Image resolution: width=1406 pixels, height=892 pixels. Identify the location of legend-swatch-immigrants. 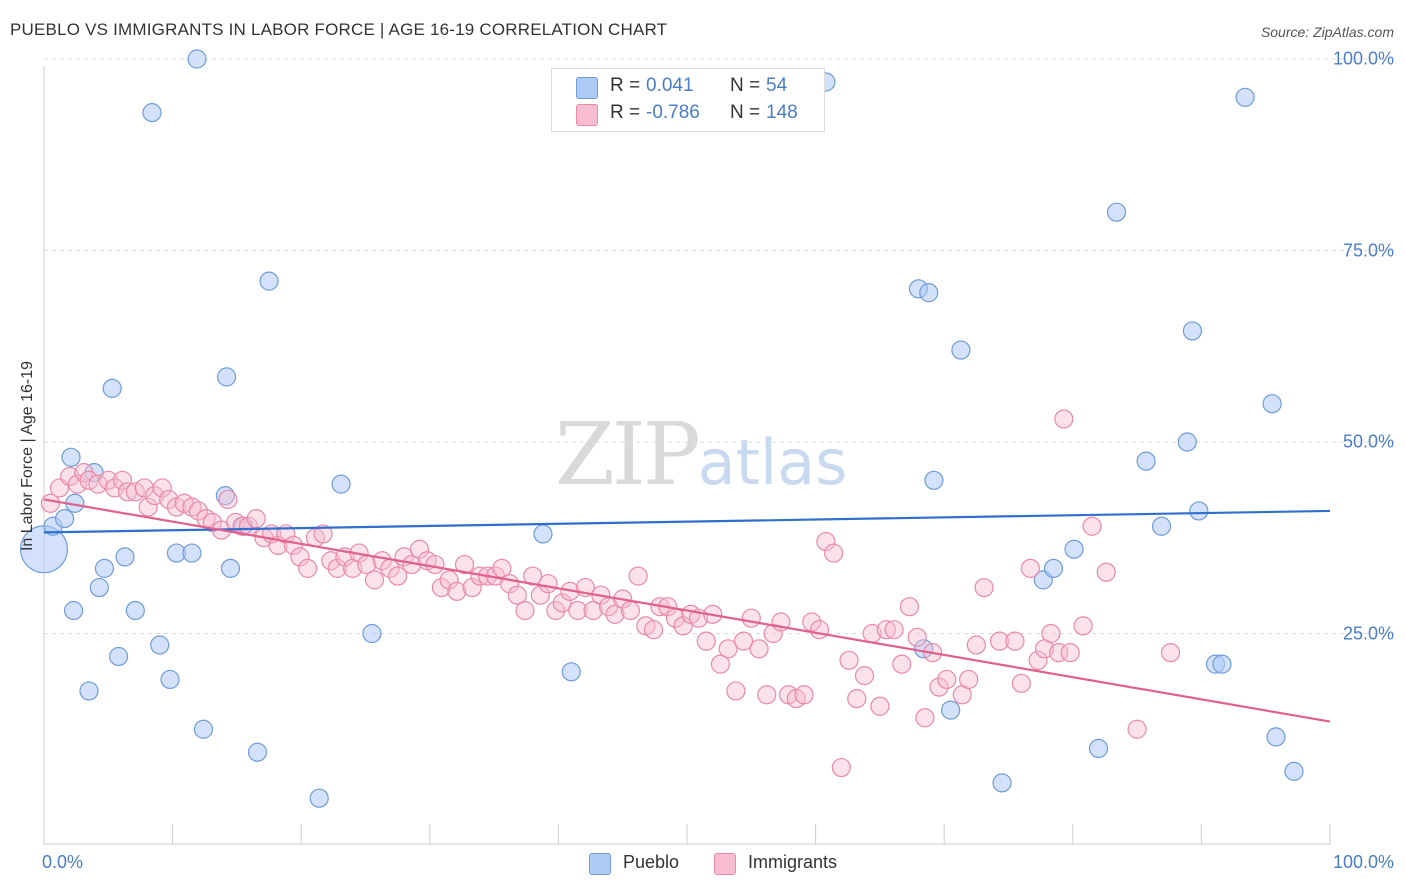
(725, 864).